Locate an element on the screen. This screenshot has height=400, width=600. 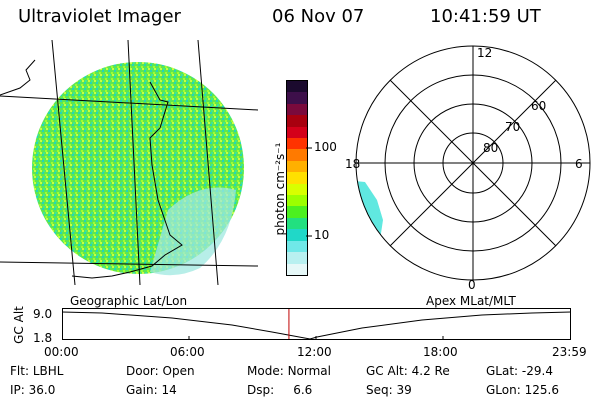
mlt-label-18: 18 is located at coordinates (352, 164).